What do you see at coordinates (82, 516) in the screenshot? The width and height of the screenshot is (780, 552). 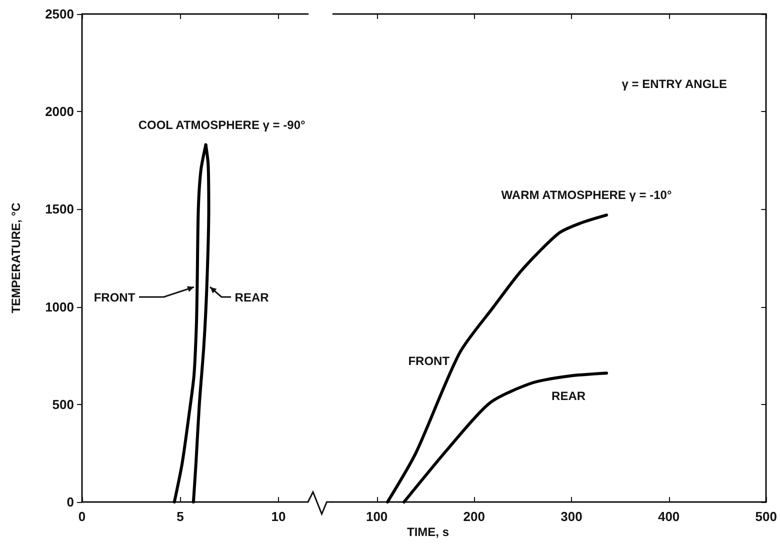 I see `x-tick-label: 0` at bounding box center [82, 516].